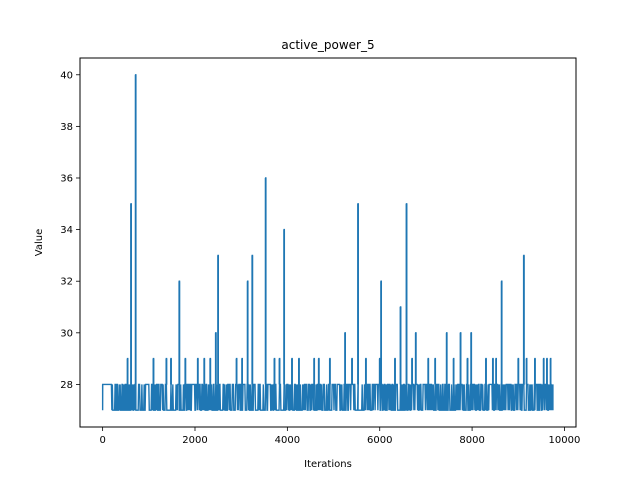  I want to click on y-tick-label: 40, so click(66, 75).